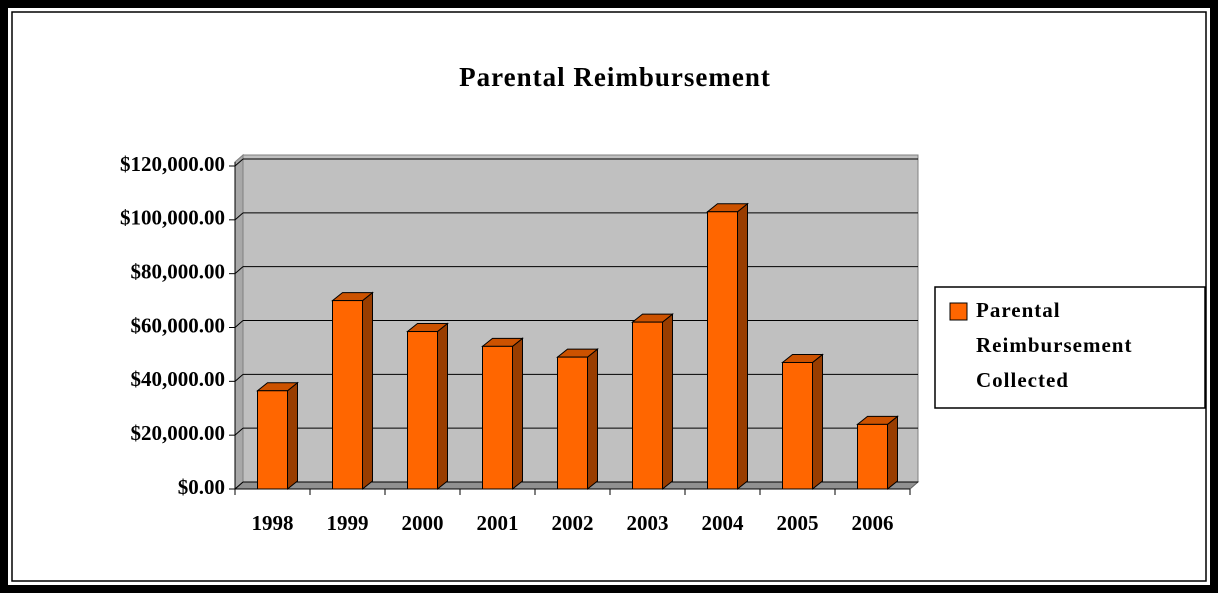 The image size is (1218, 593). I want to click on legend-swatch, so click(958, 311).